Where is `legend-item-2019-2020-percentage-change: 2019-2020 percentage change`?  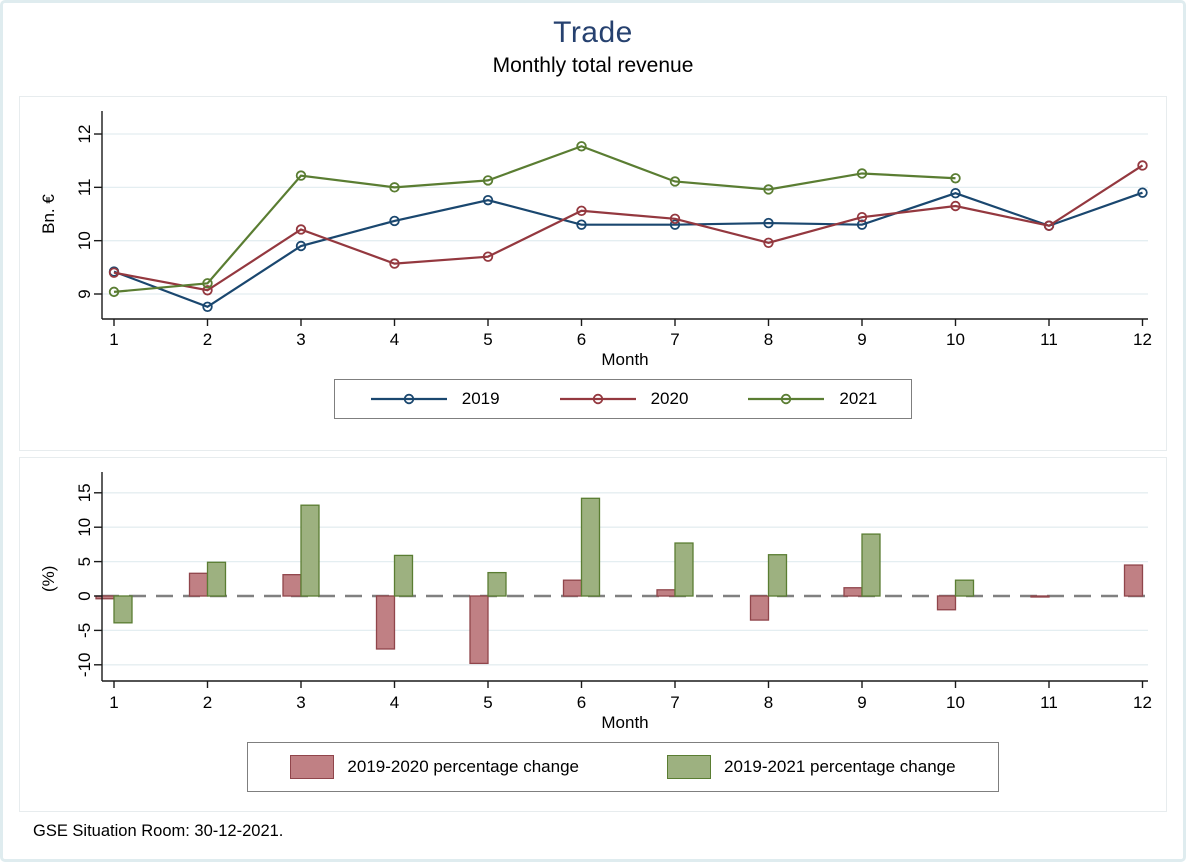 legend-item-2019-2020-percentage-change: 2019-2020 percentage change is located at coordinates (434, 767).